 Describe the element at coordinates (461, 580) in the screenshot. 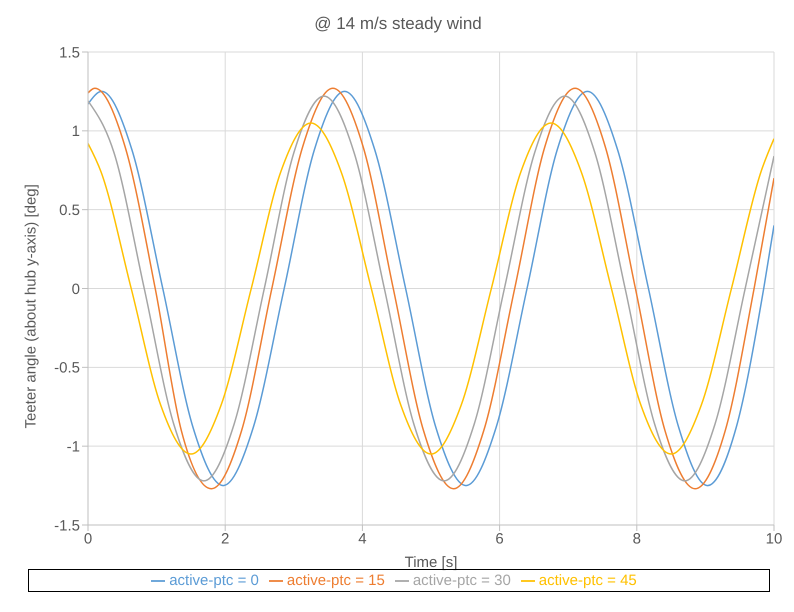

I see `legend-label: active-ptc = 30` at that location.